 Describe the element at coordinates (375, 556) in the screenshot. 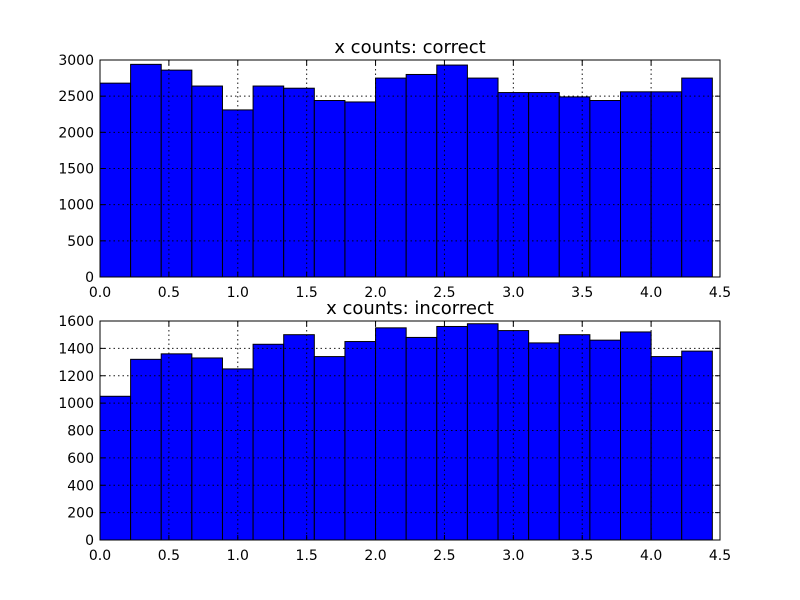

I see `incorrect-x-tick-label: 2.0` at that location.